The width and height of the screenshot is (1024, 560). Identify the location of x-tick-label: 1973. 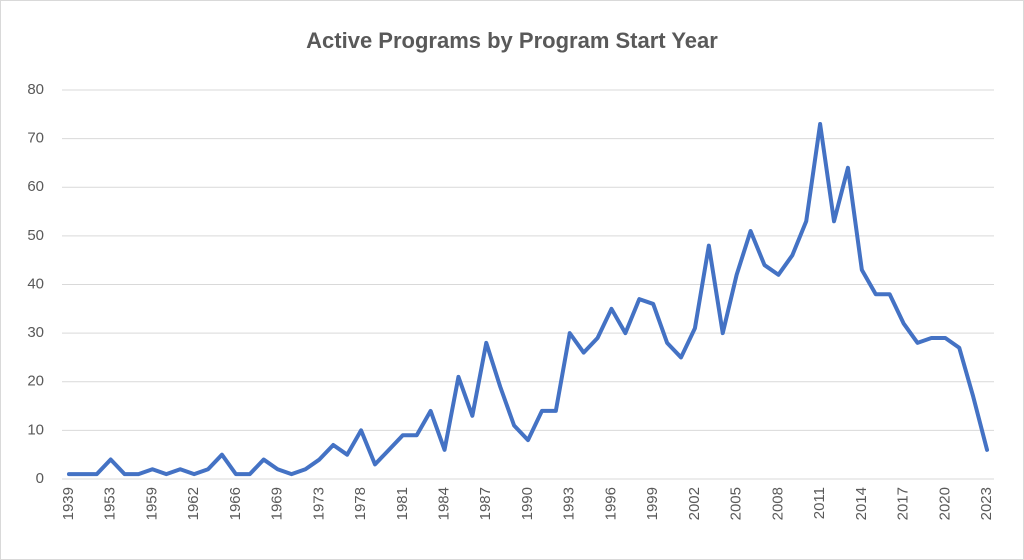
(318, 503).